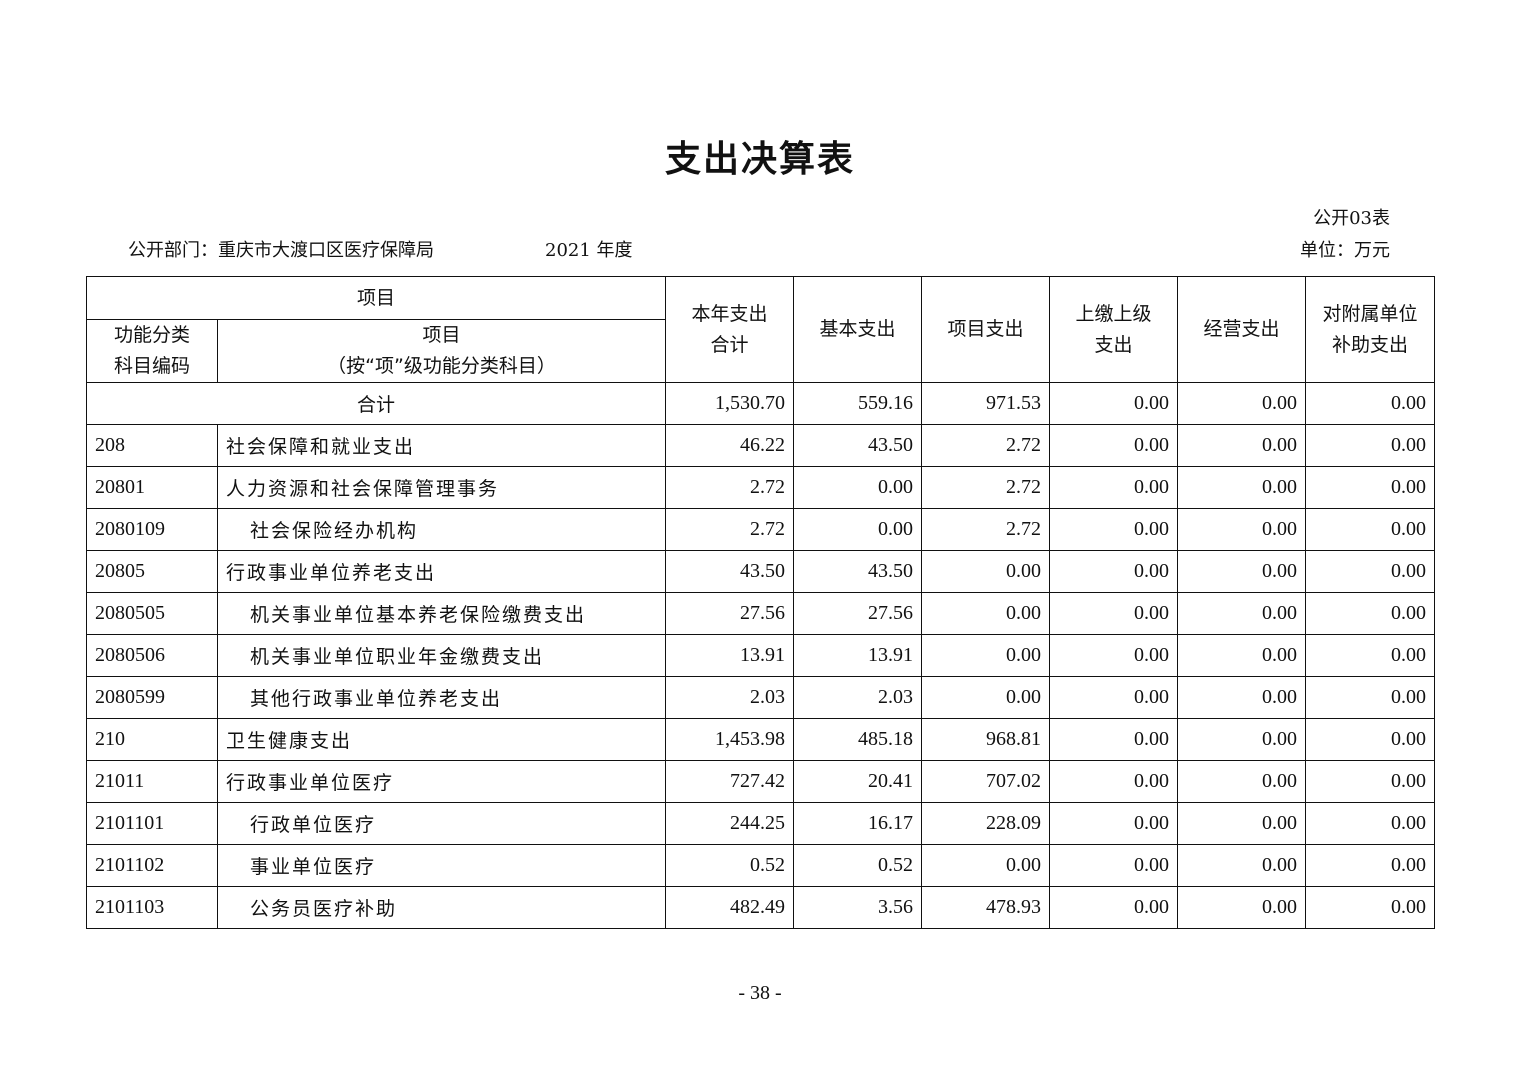  I want to click on subject-name: 行政单位医疗, so click(441, 823).